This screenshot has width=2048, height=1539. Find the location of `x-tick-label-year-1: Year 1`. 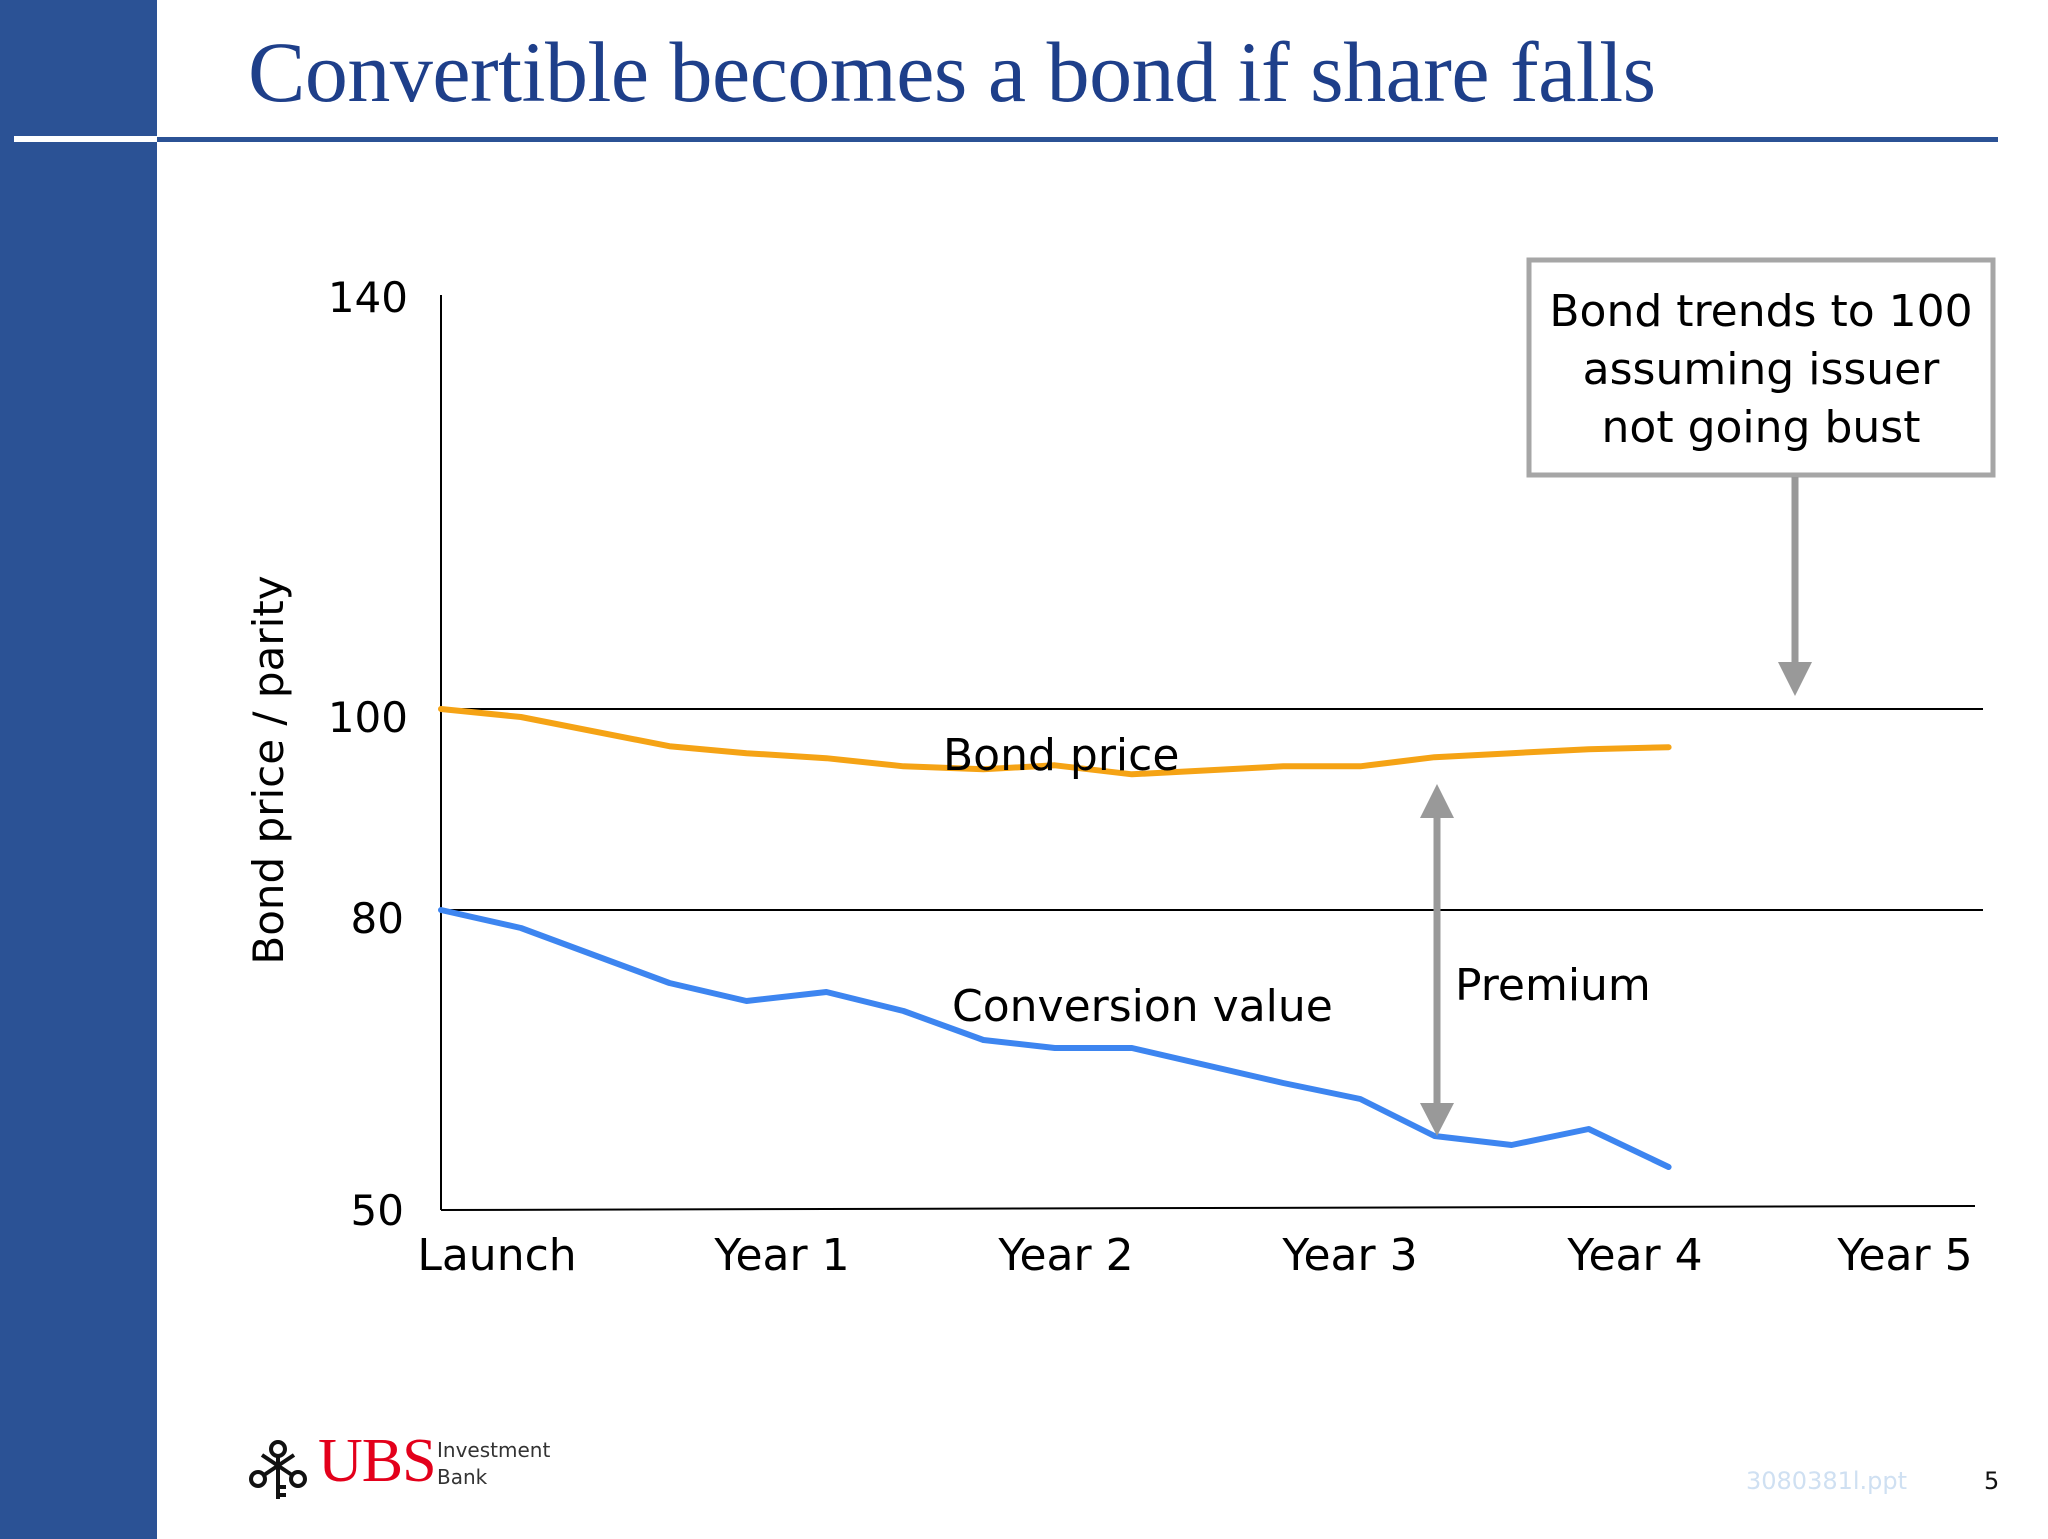

x-tick-label-year-1: Year 1 is located at coordinates (781, 1255).